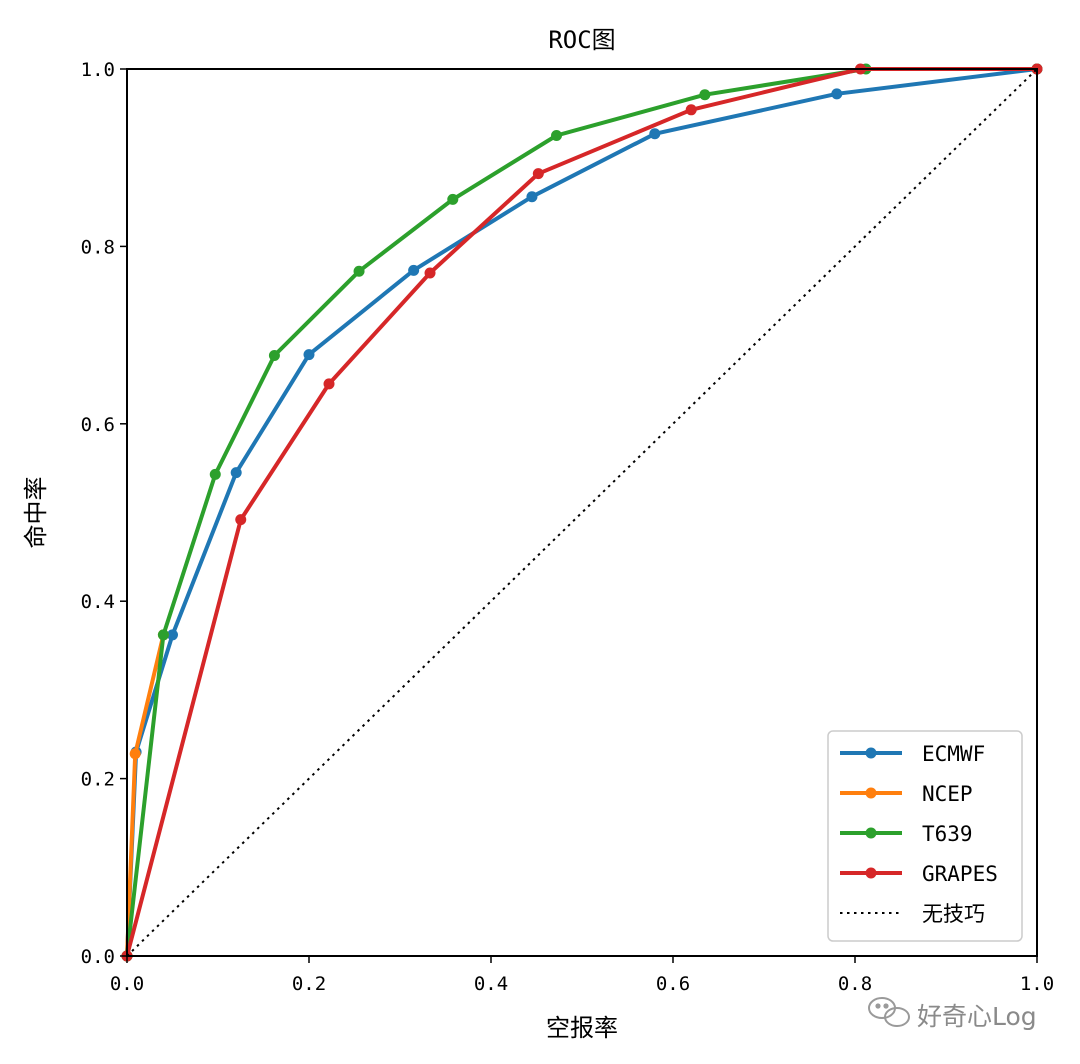 This screenshot has width=1080, height=1064. What do you see at coordinates (947, 794) in the screenshot?
I see `legend-label: NCEP` at bounding box center [947, 794].